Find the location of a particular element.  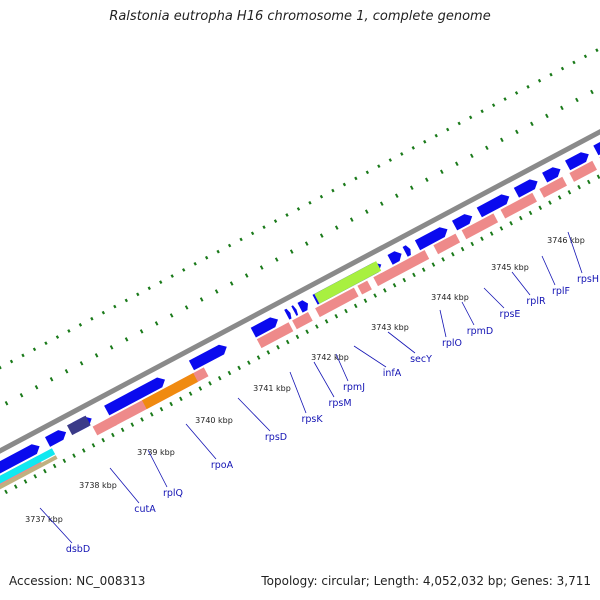

highlight-gene is located at coordinates (79, 425).